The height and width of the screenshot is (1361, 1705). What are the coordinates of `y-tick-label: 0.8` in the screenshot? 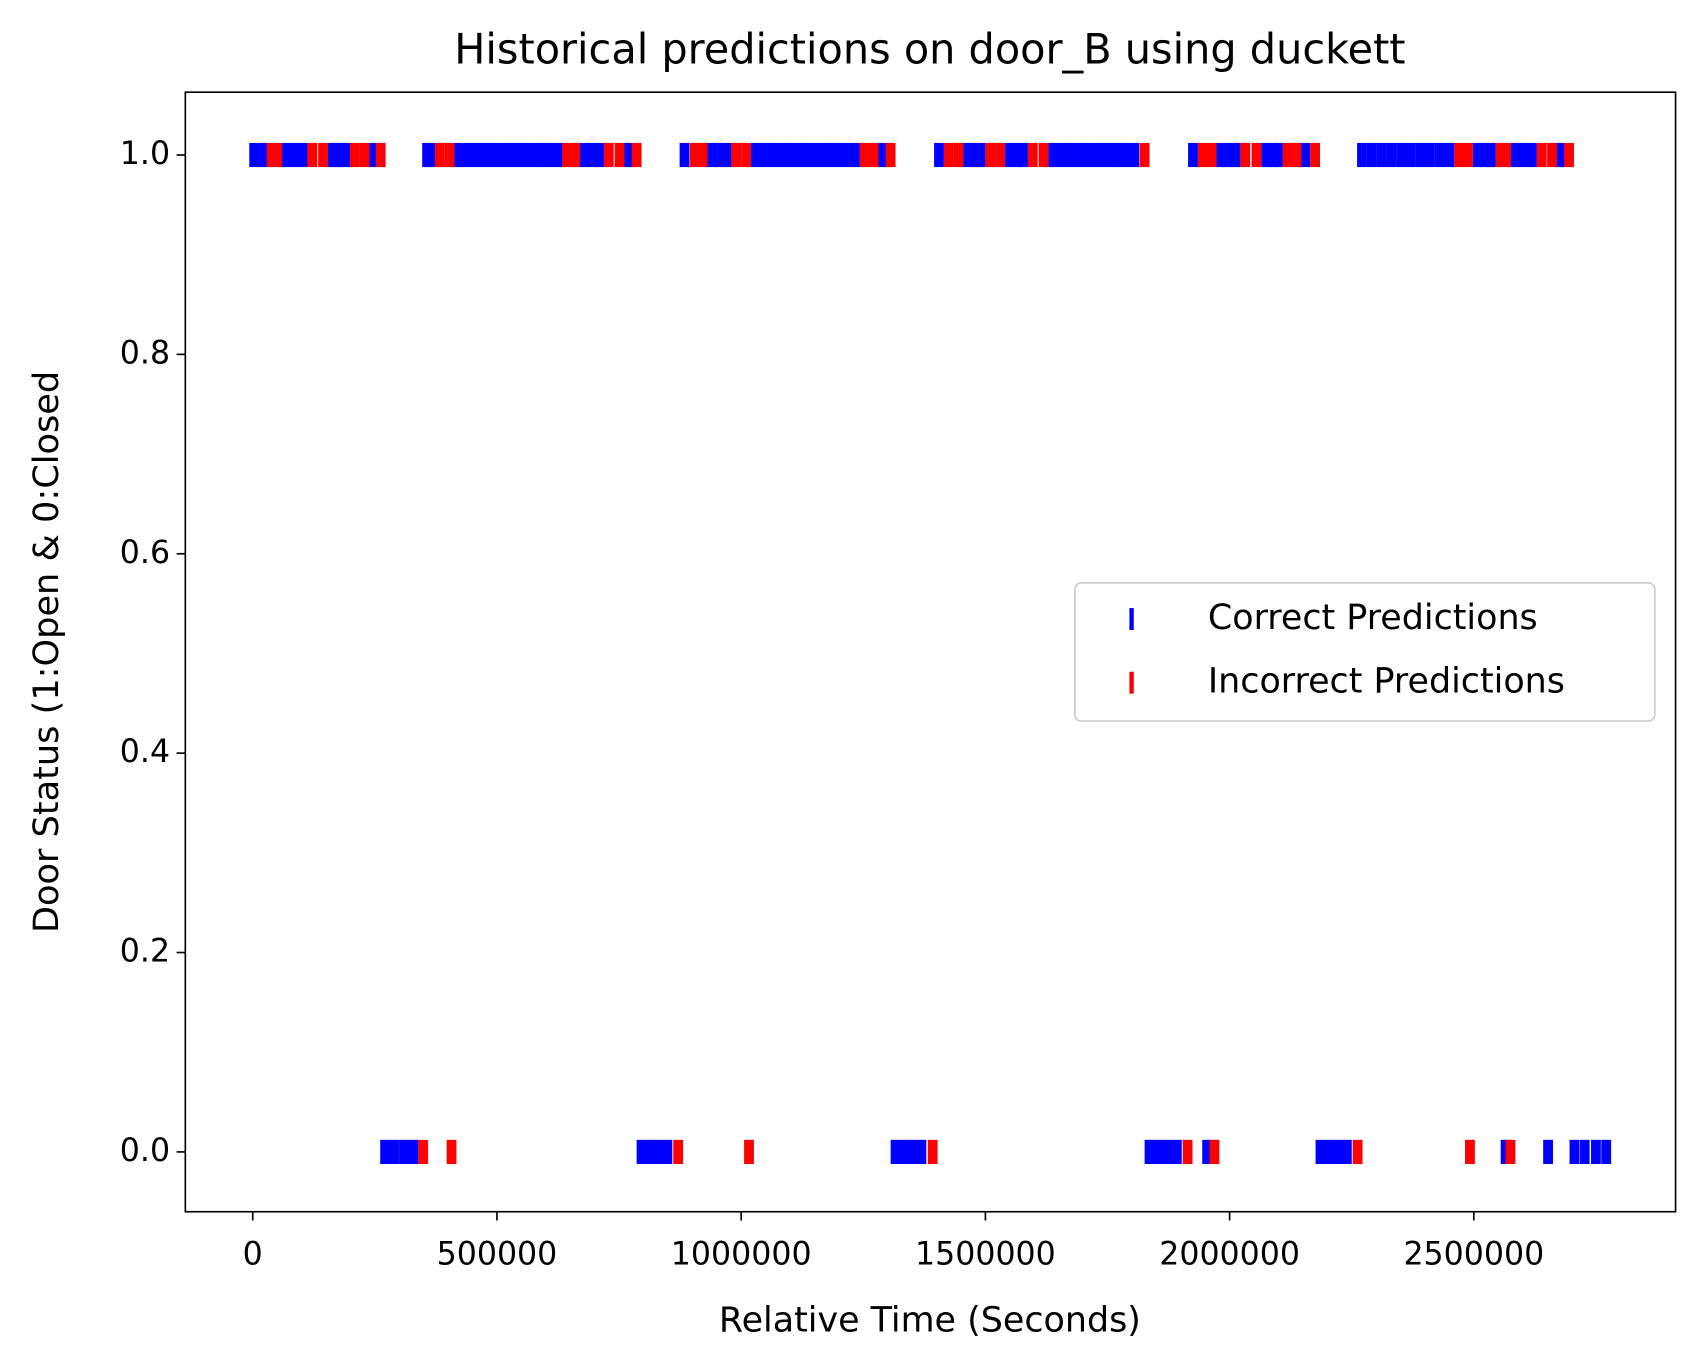 It's located at (145, 353).